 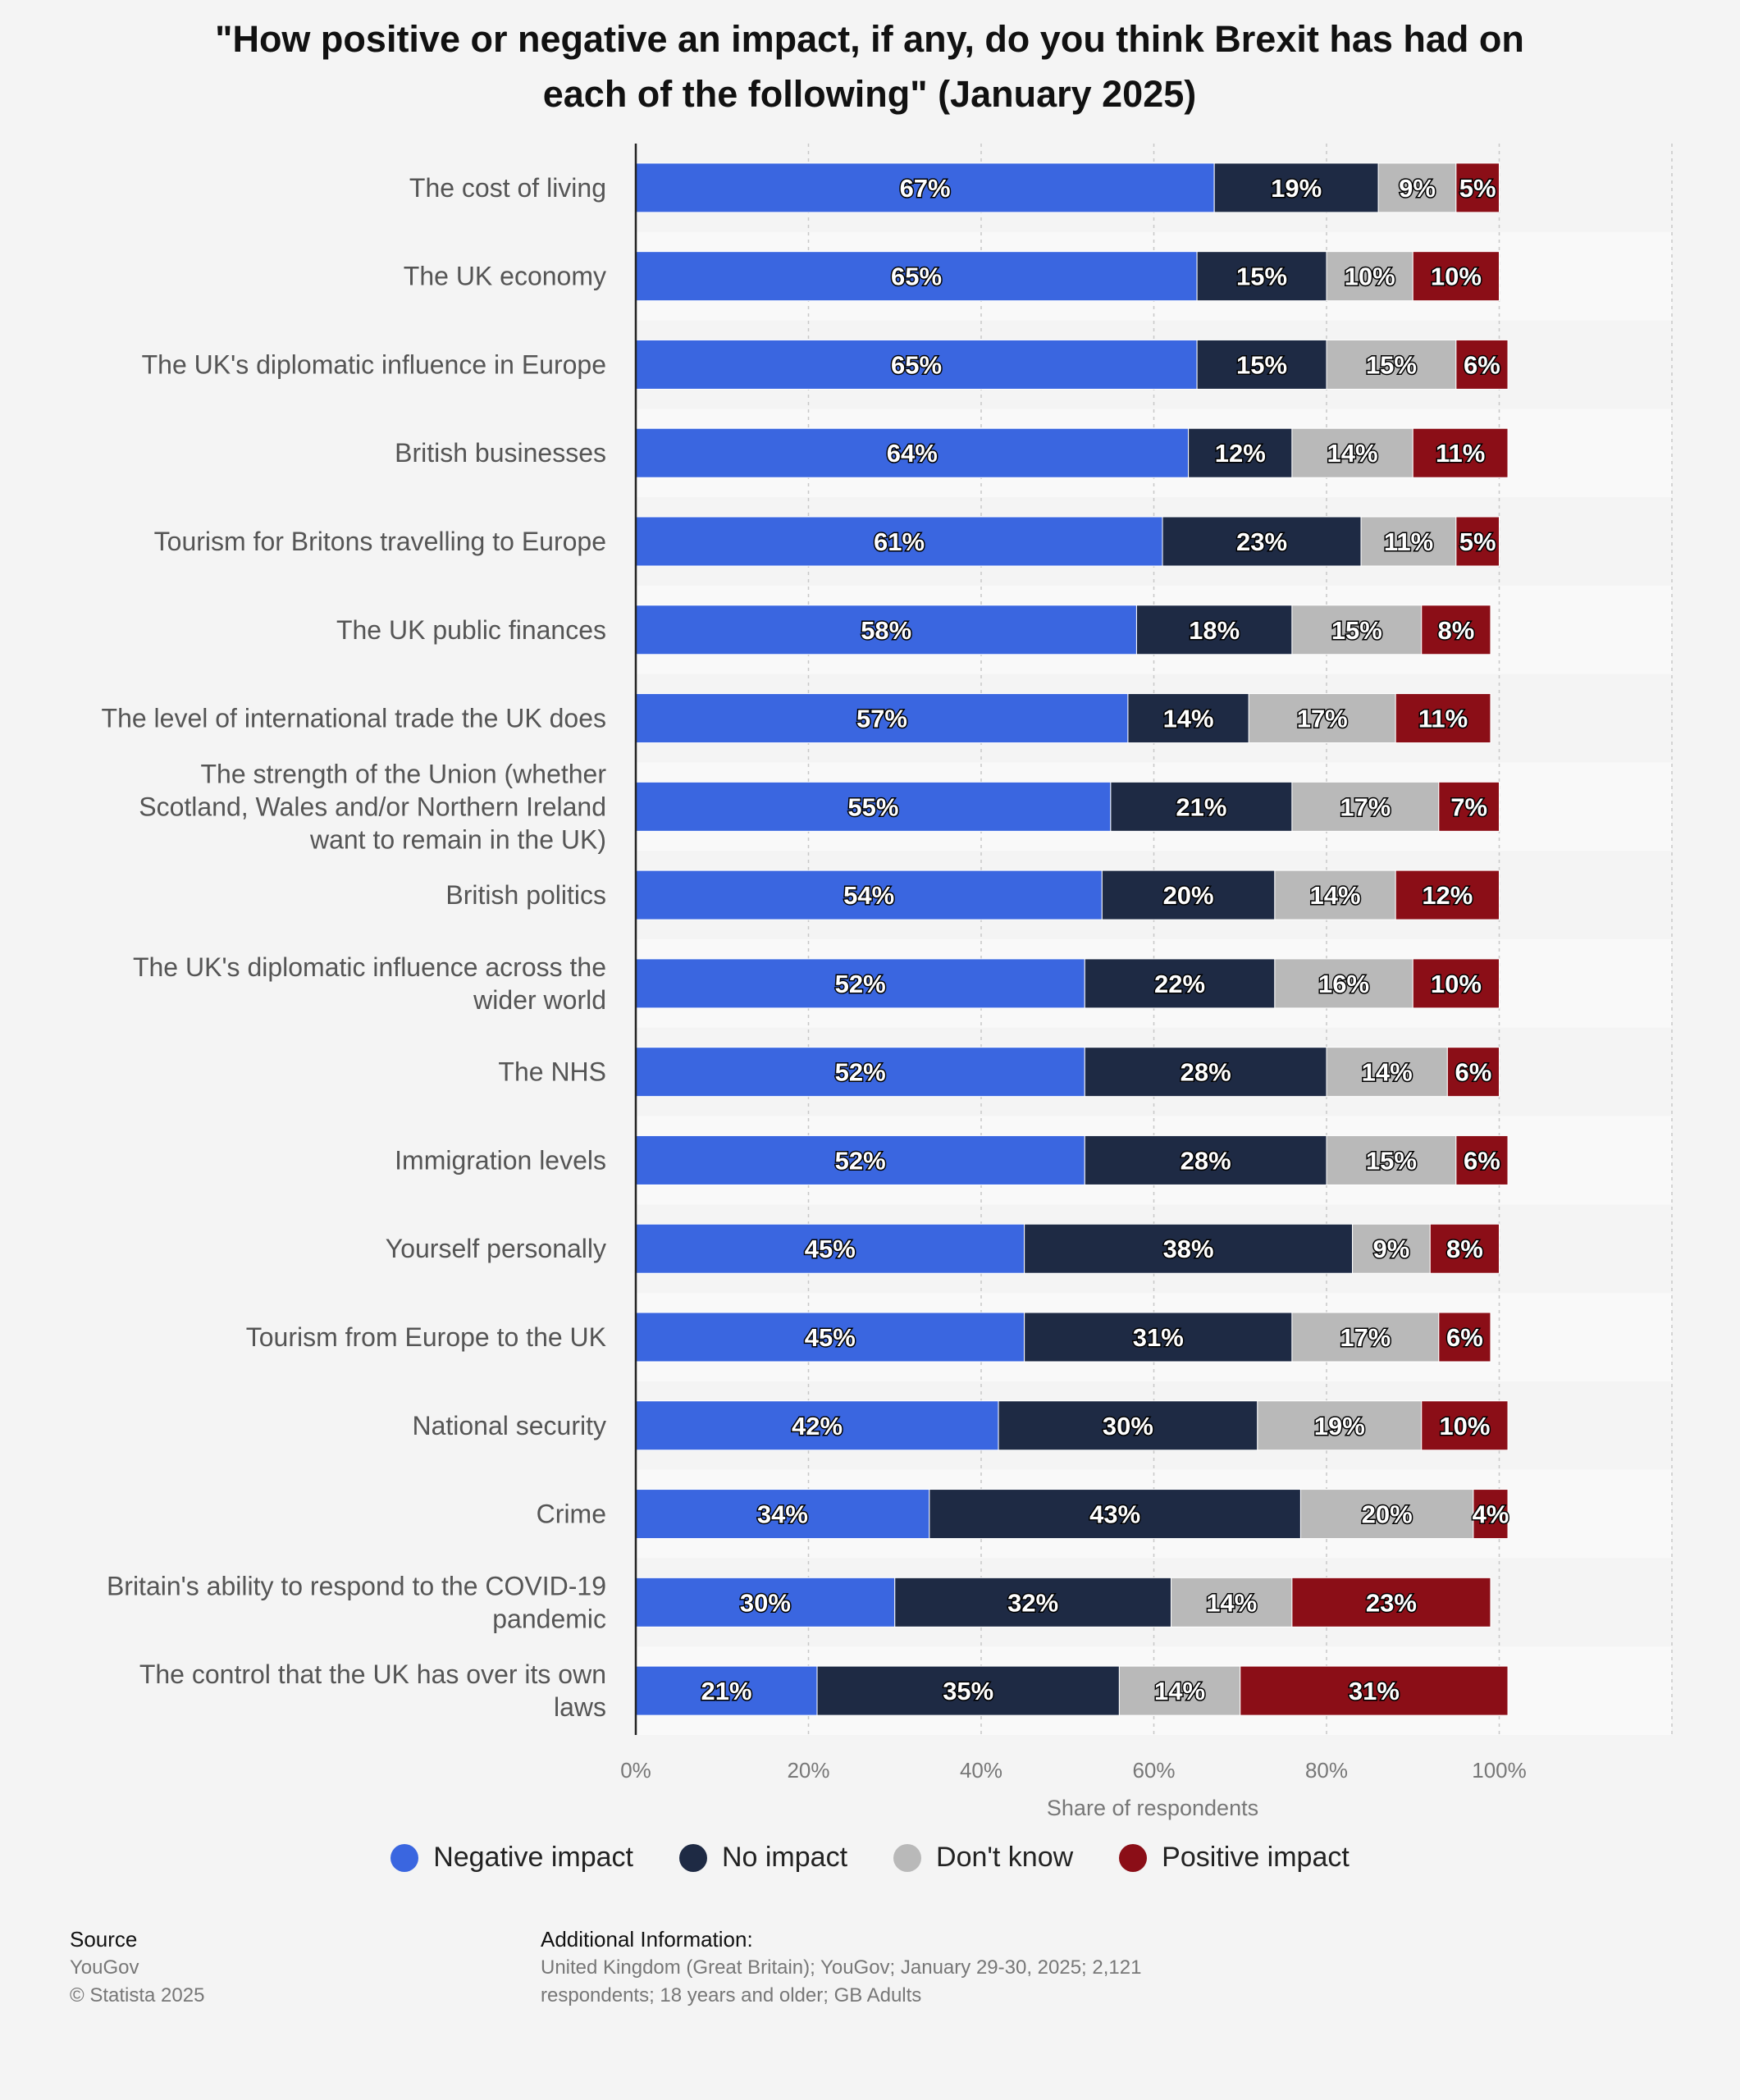 I want to click on data-label: 8%, so click(x=1456, y=631).